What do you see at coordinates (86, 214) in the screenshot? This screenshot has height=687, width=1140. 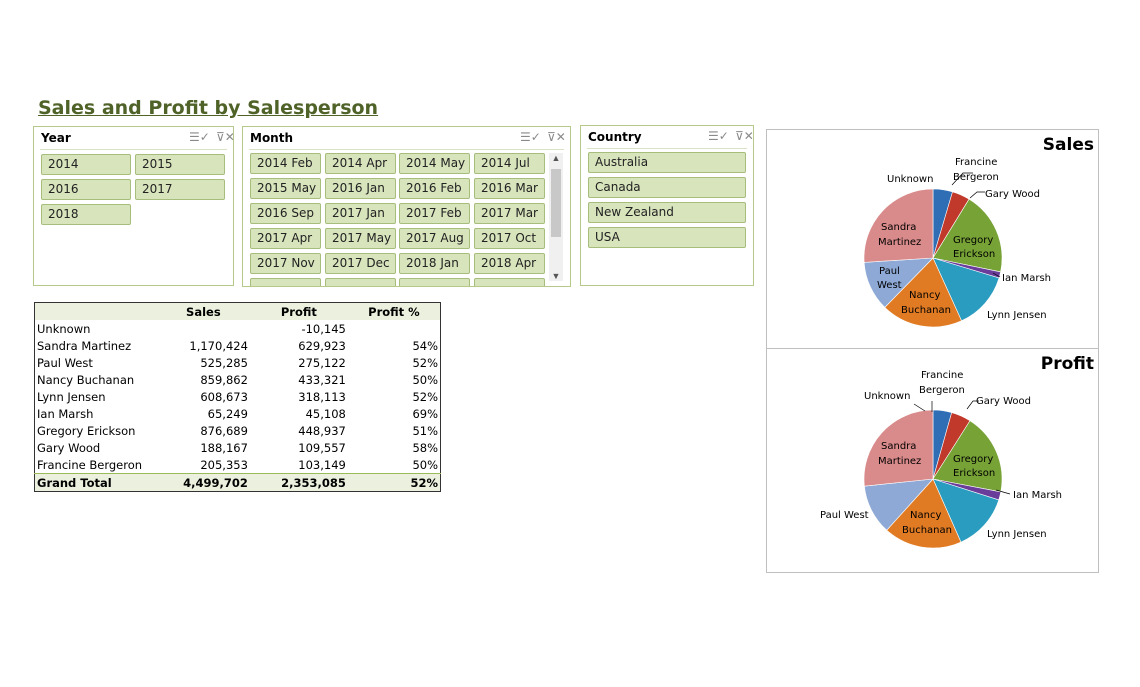 I see `year-item-2018: 2018` at bounding box center [86, 214].